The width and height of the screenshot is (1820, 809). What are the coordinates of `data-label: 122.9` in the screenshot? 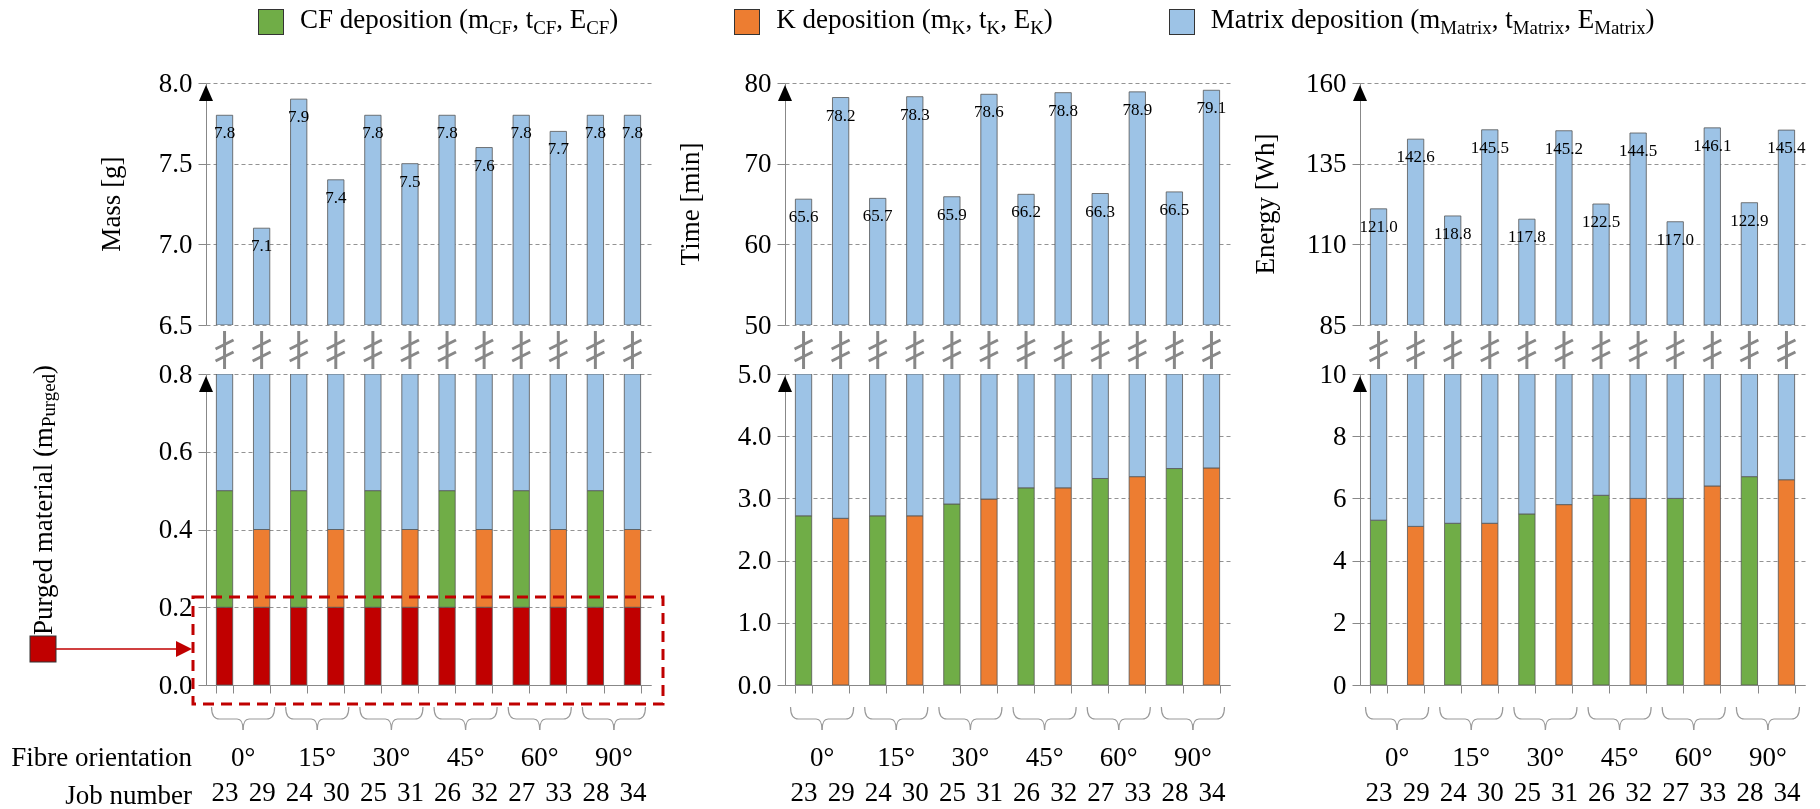 It's located at (1749, 220).